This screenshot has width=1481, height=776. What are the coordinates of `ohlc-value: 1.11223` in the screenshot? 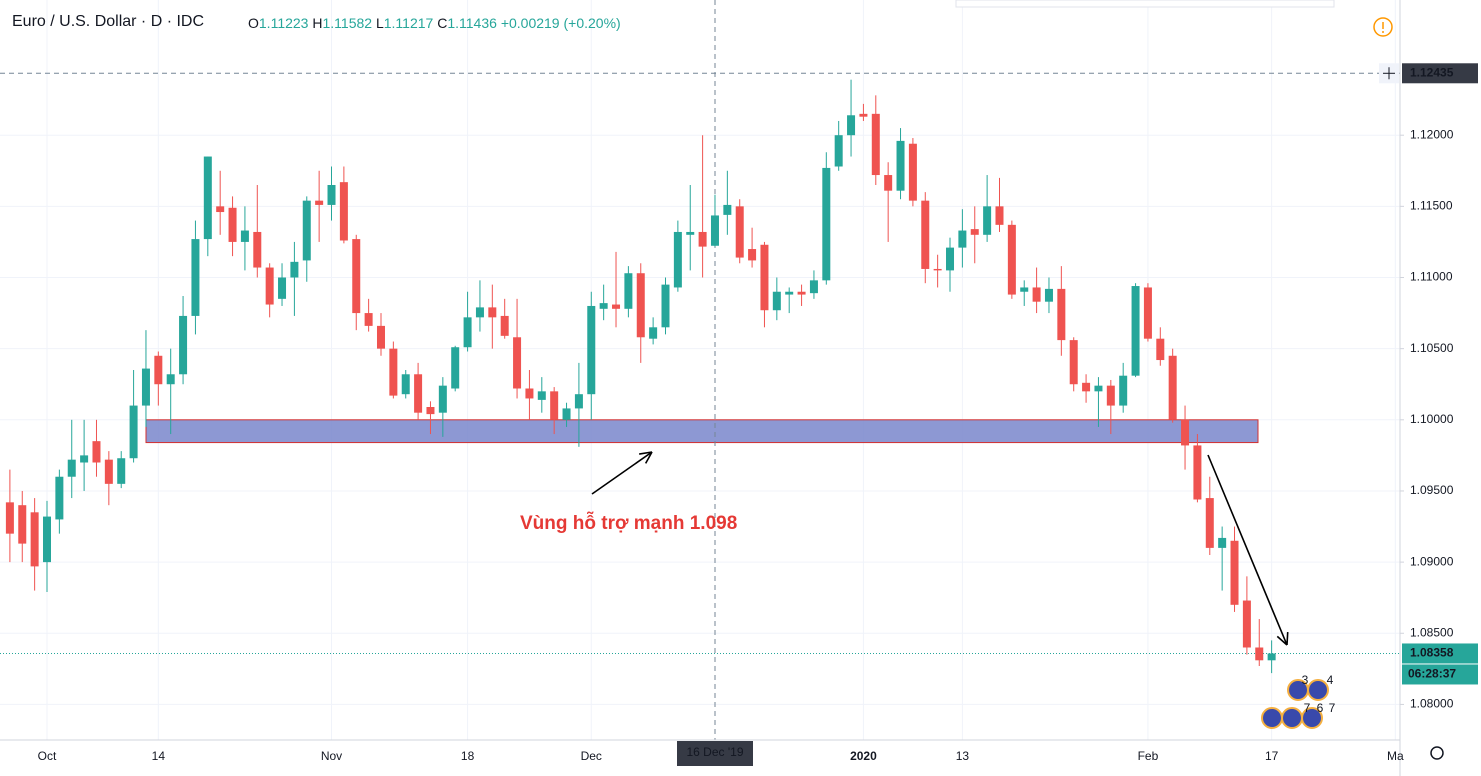 It's located at (284, 23).